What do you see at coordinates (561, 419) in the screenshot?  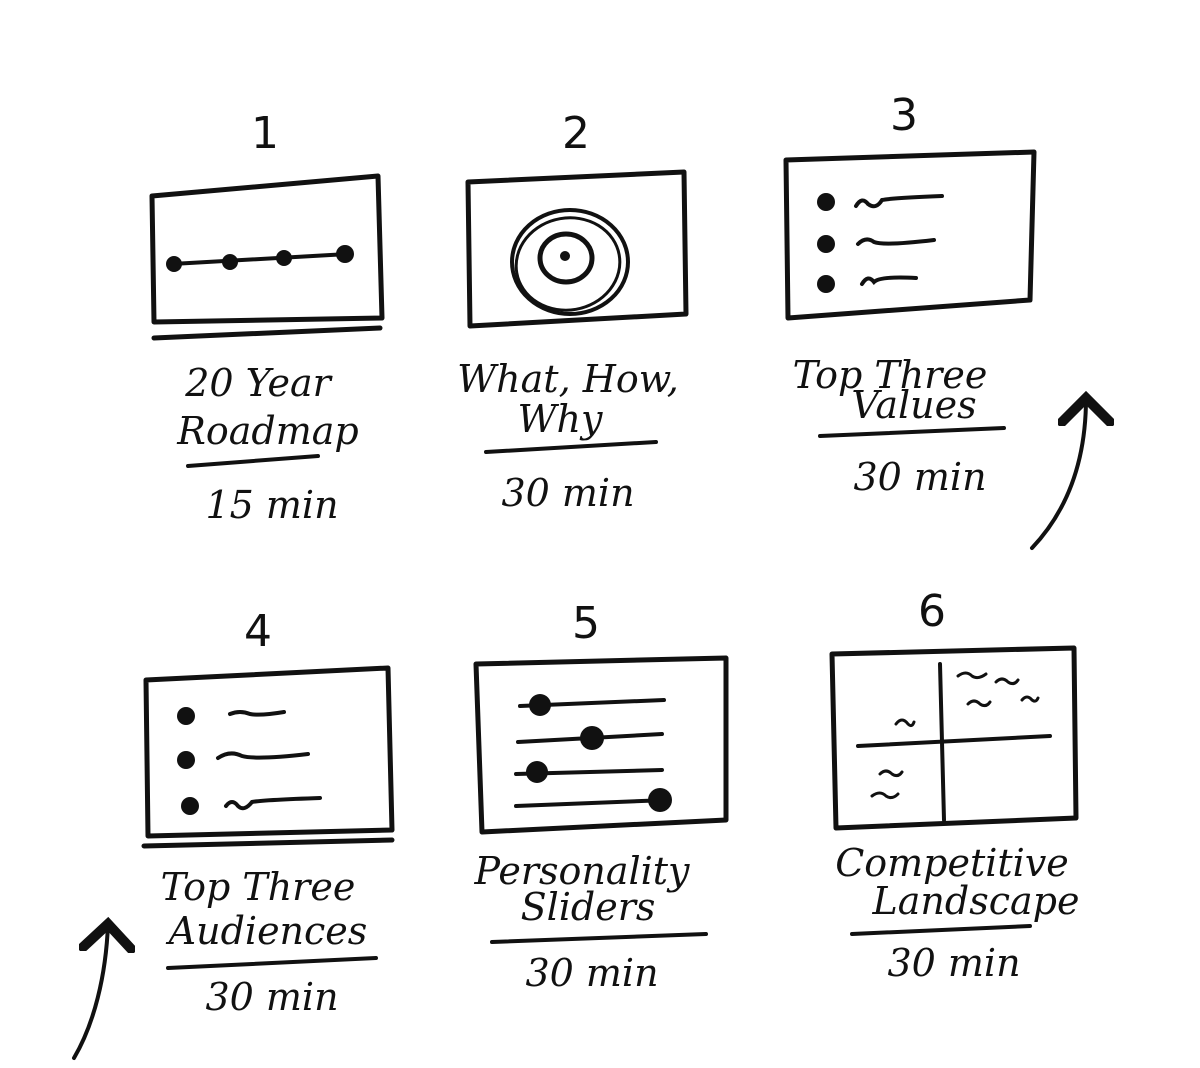 I see `step-2-title-line-2: Why` at bounding box center [561, 419].